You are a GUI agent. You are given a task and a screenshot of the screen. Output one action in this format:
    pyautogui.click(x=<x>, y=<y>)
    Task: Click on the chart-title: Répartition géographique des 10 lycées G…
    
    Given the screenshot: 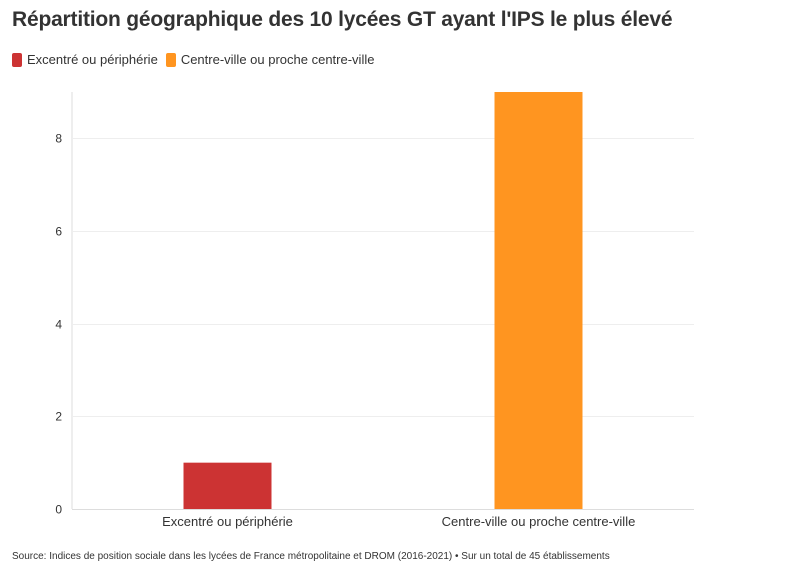 What is the action you would take?
    pyautogui.click(x=342, y=19)
    